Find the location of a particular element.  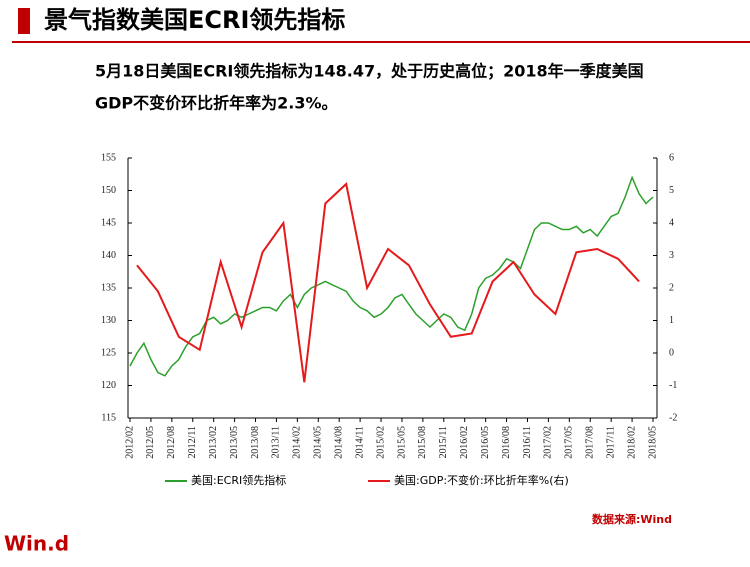

y2-tick-label: 6 is located at coordinates (671, 157).